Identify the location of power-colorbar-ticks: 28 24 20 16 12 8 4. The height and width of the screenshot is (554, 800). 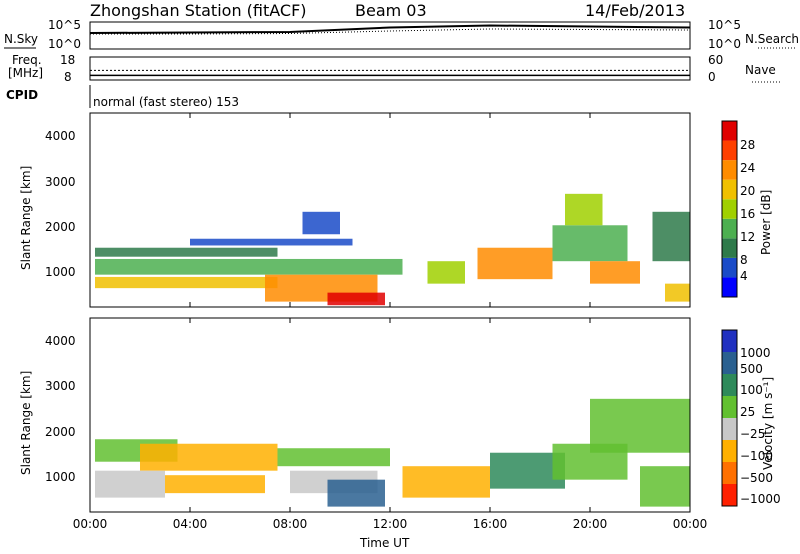
(747, 210).